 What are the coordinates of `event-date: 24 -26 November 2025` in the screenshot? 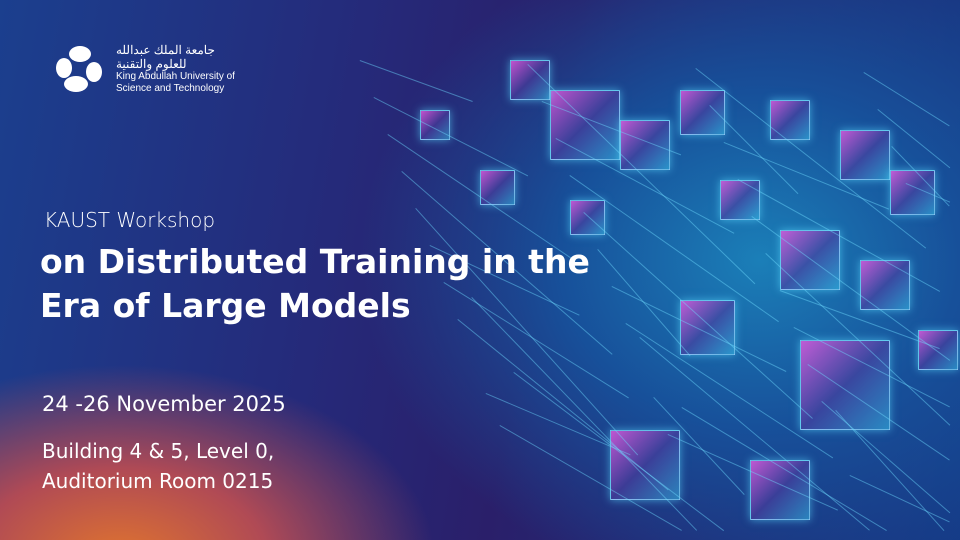 It's located at (164, 404).